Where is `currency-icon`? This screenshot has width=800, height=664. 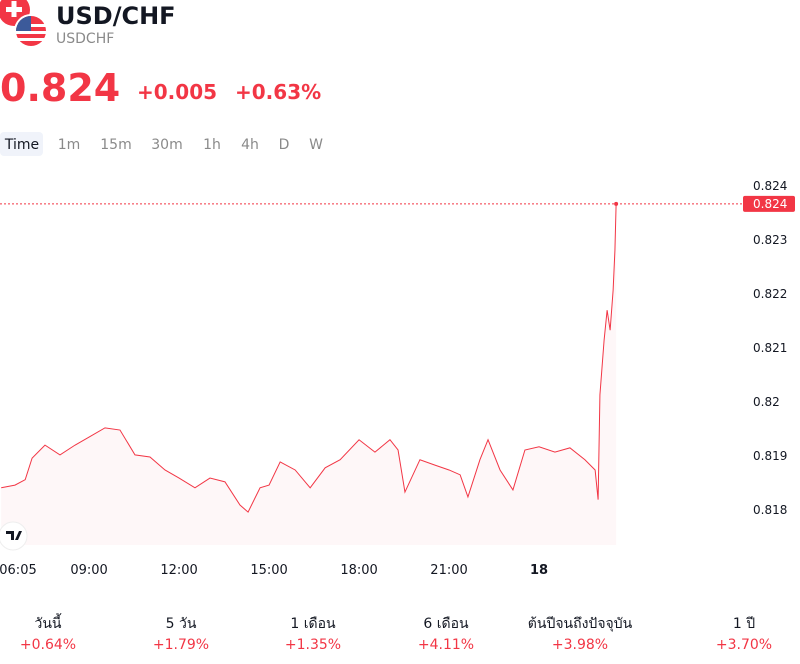
currency-icon is located at coordinates (24, 24).